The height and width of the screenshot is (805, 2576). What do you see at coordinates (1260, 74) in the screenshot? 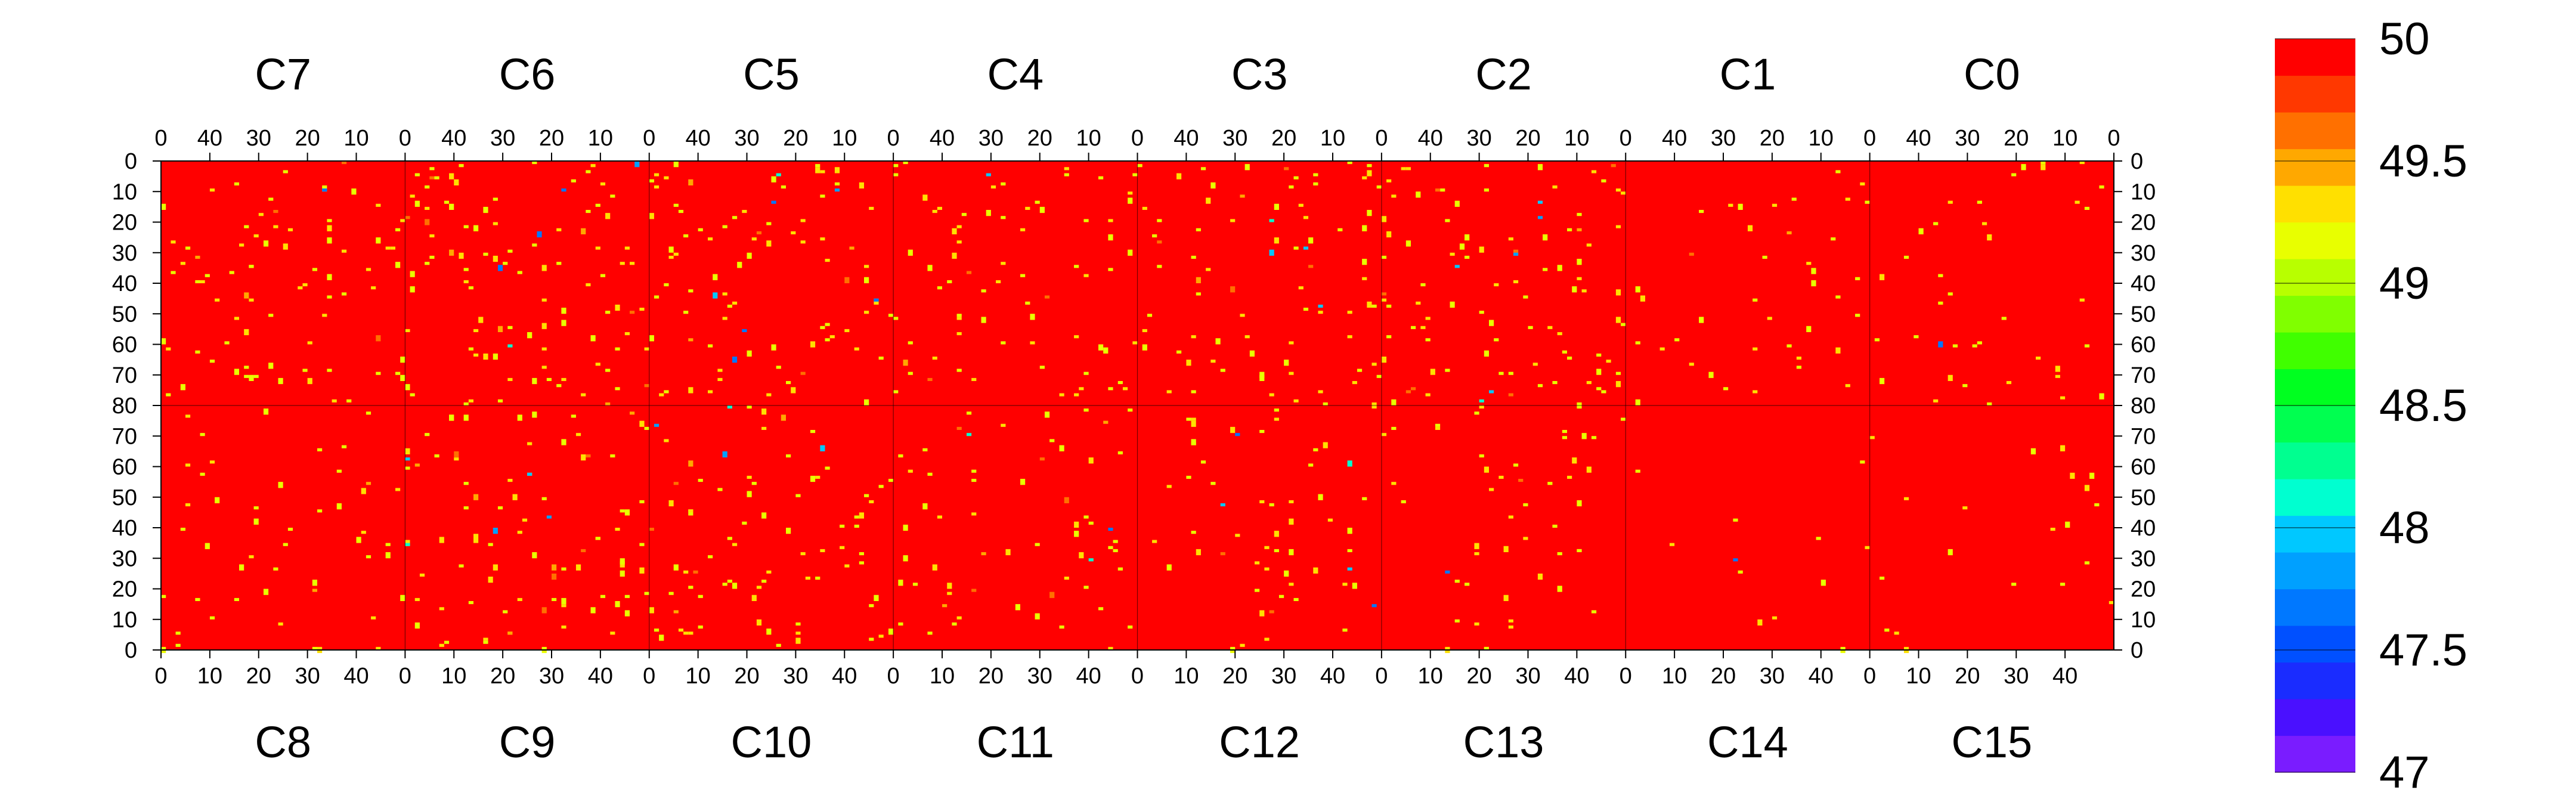
I see `top-chip-label: C3` at bounding box center [1260, 74].